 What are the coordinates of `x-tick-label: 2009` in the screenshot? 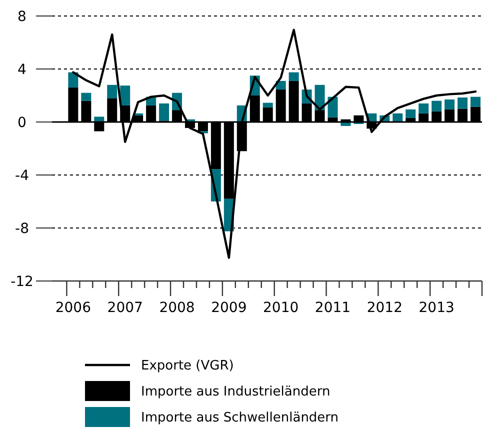 It's located at (229, 308).